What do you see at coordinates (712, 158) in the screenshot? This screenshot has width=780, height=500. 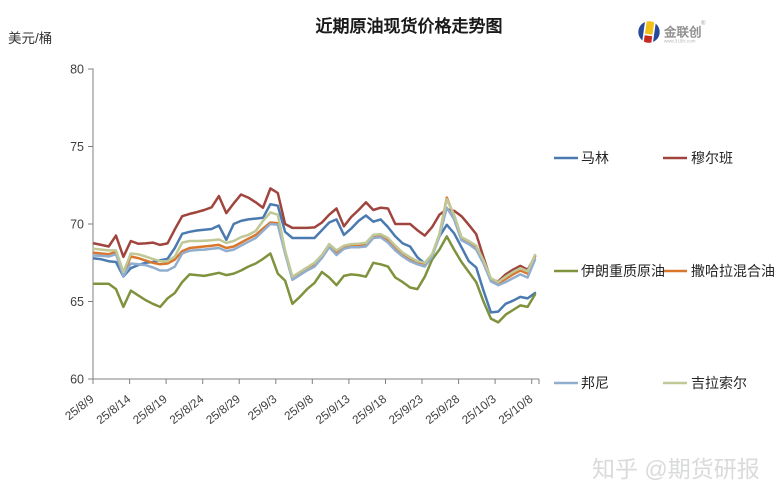 I see `svg-text: 穆尔班` at bounding box center [712, 158].